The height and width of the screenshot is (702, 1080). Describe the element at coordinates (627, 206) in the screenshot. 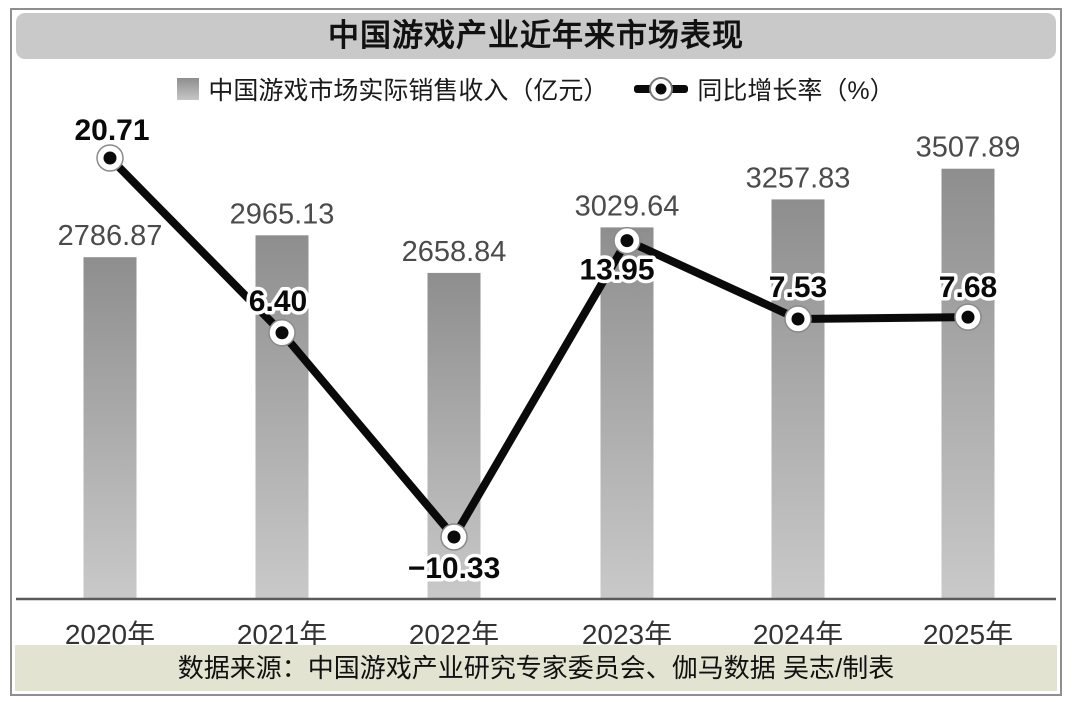

I see `bar-value-label: 3029.64` at that location.